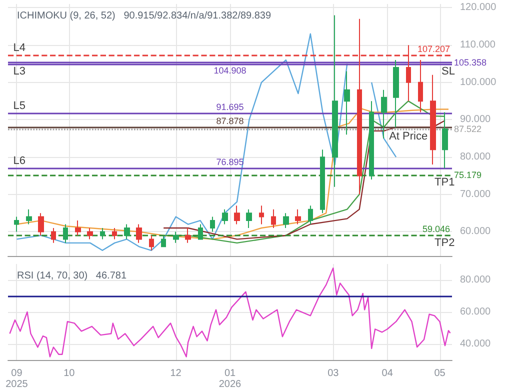 The height and width of the screenshot is (390, 520). Describe the element at coordinates (334, 373) in the screenshot. I see `x-tick-label: 03` at that location.